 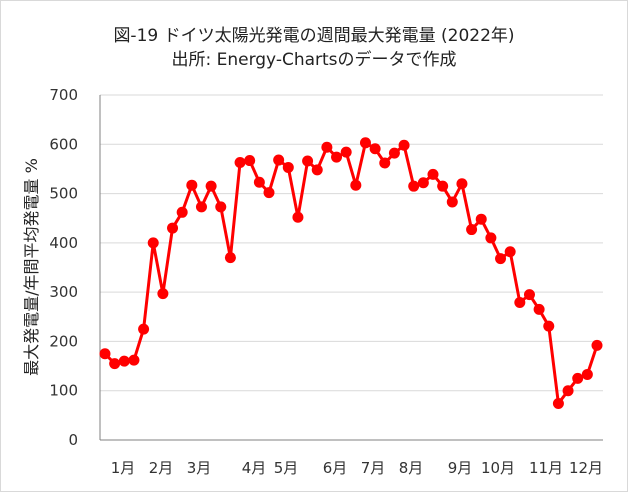 I want to click on chart-subtitle: 出所: Energy-Chartsのデータで作成, so click(x=314, y=60).